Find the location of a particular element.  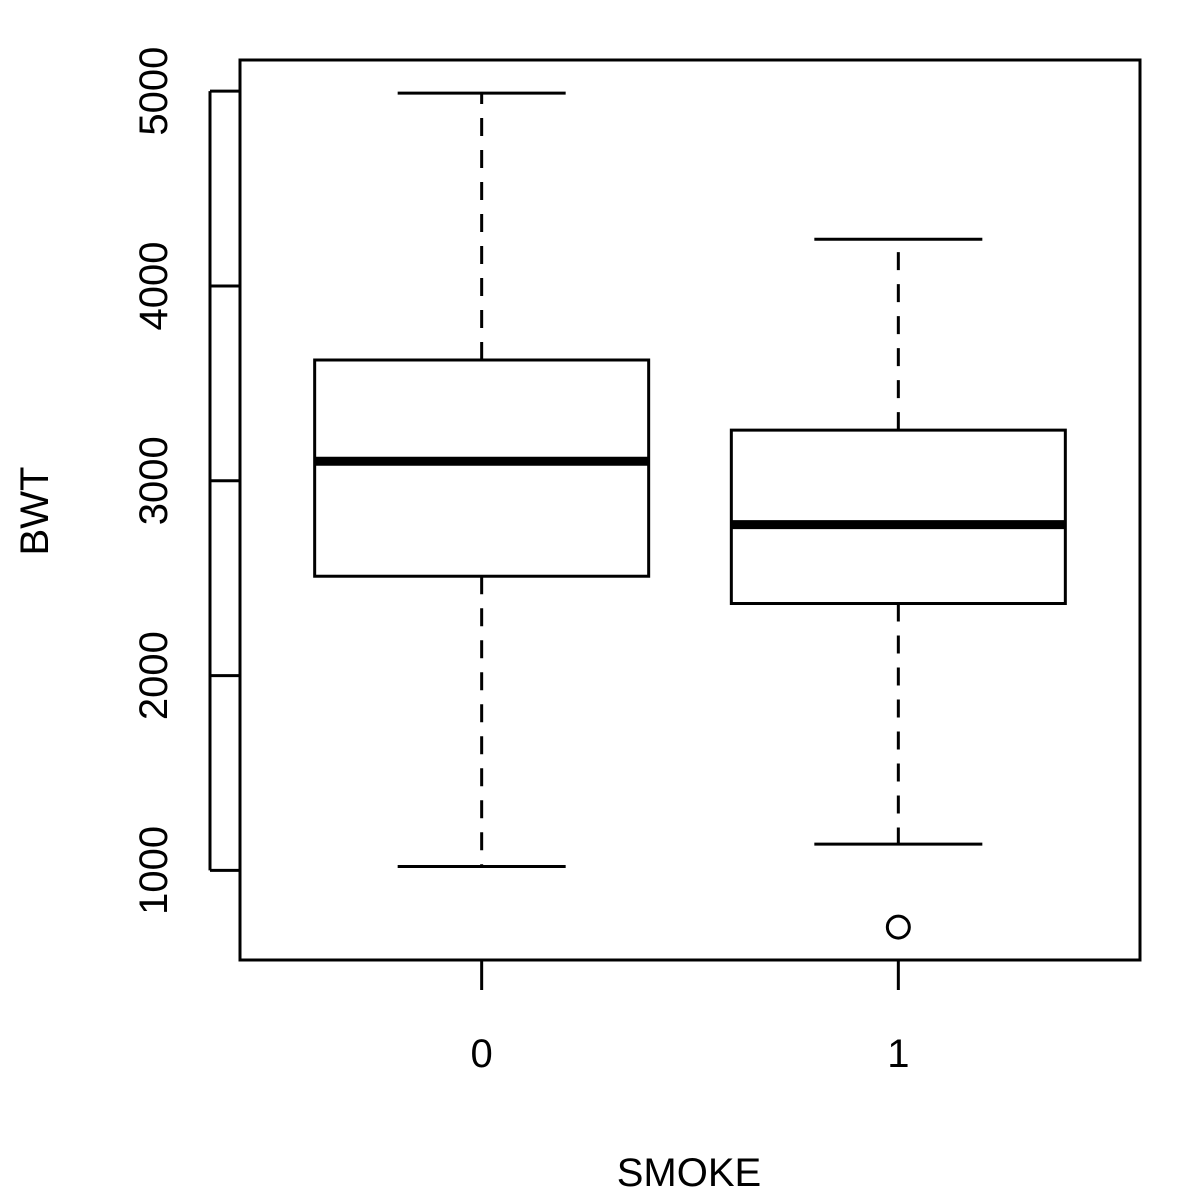

x-tick-label: 0 is located at coordinates (482, 1054).